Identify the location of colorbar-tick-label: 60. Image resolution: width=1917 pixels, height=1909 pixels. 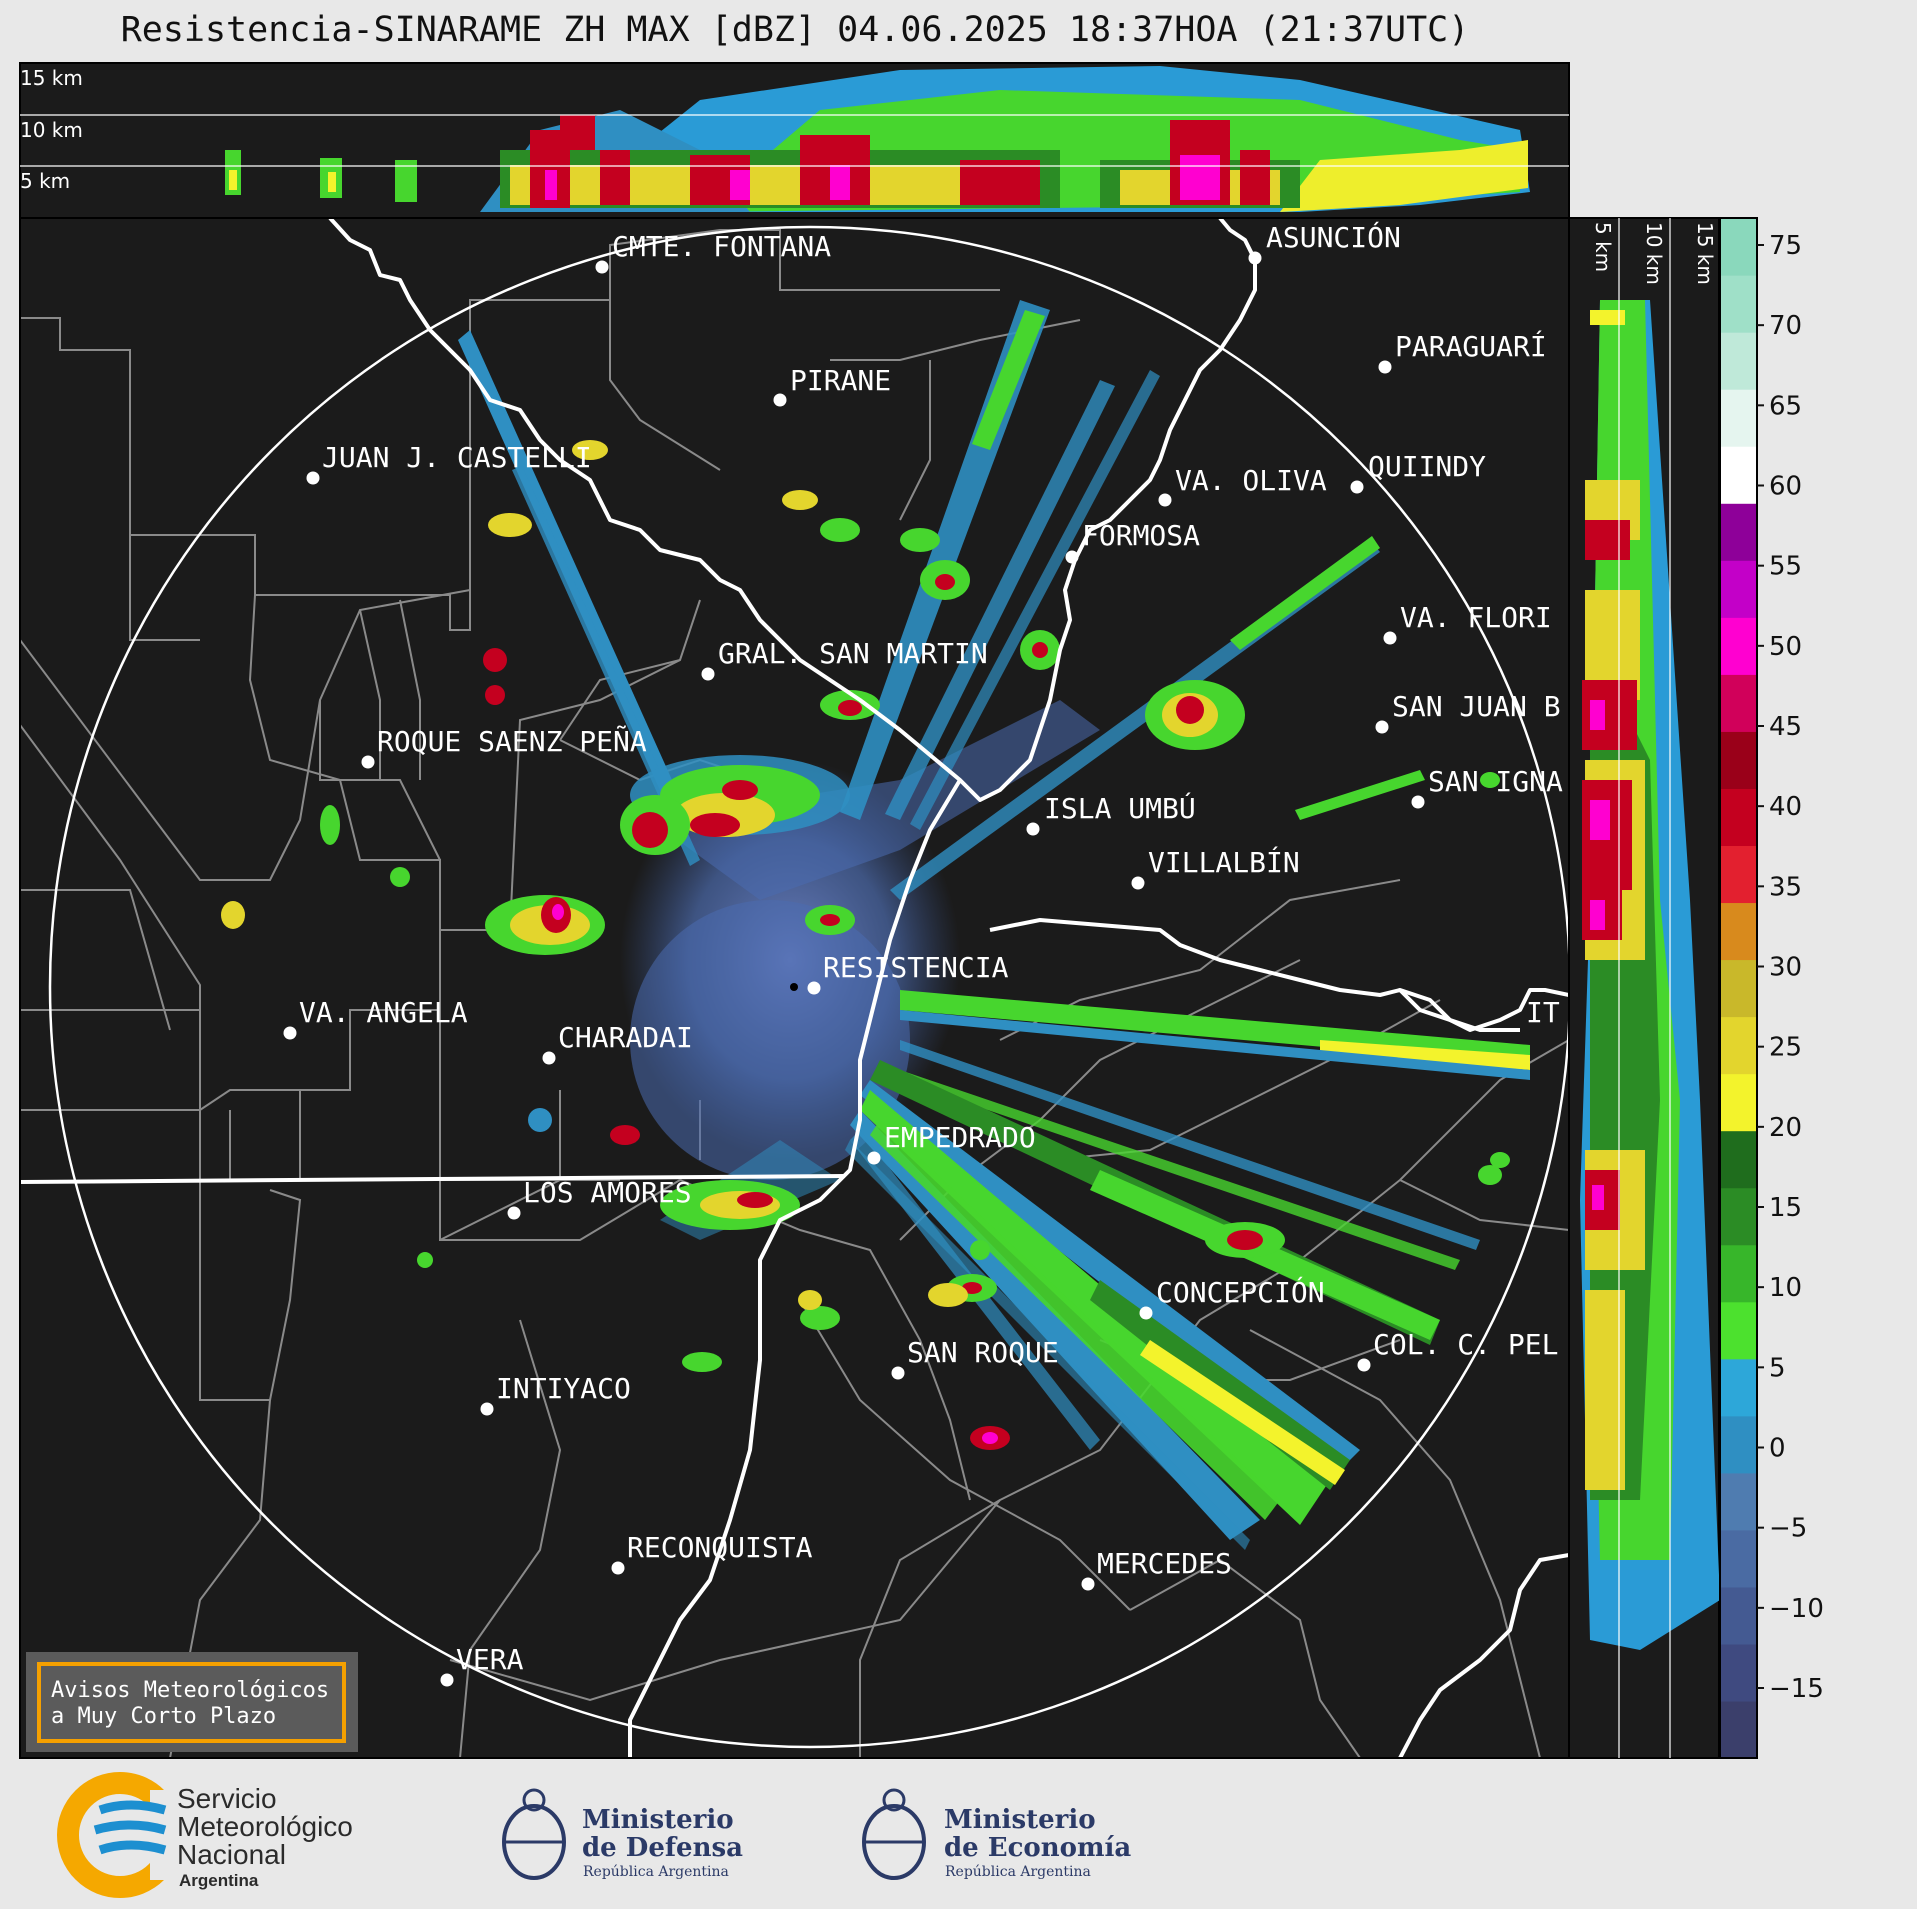
(1785, 487).